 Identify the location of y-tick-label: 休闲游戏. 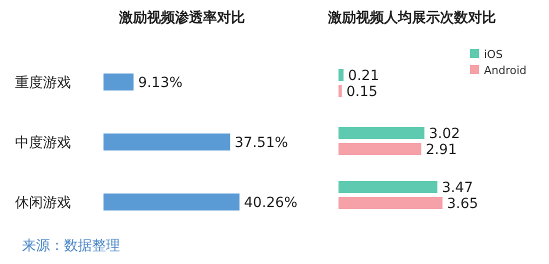
(43, 203).